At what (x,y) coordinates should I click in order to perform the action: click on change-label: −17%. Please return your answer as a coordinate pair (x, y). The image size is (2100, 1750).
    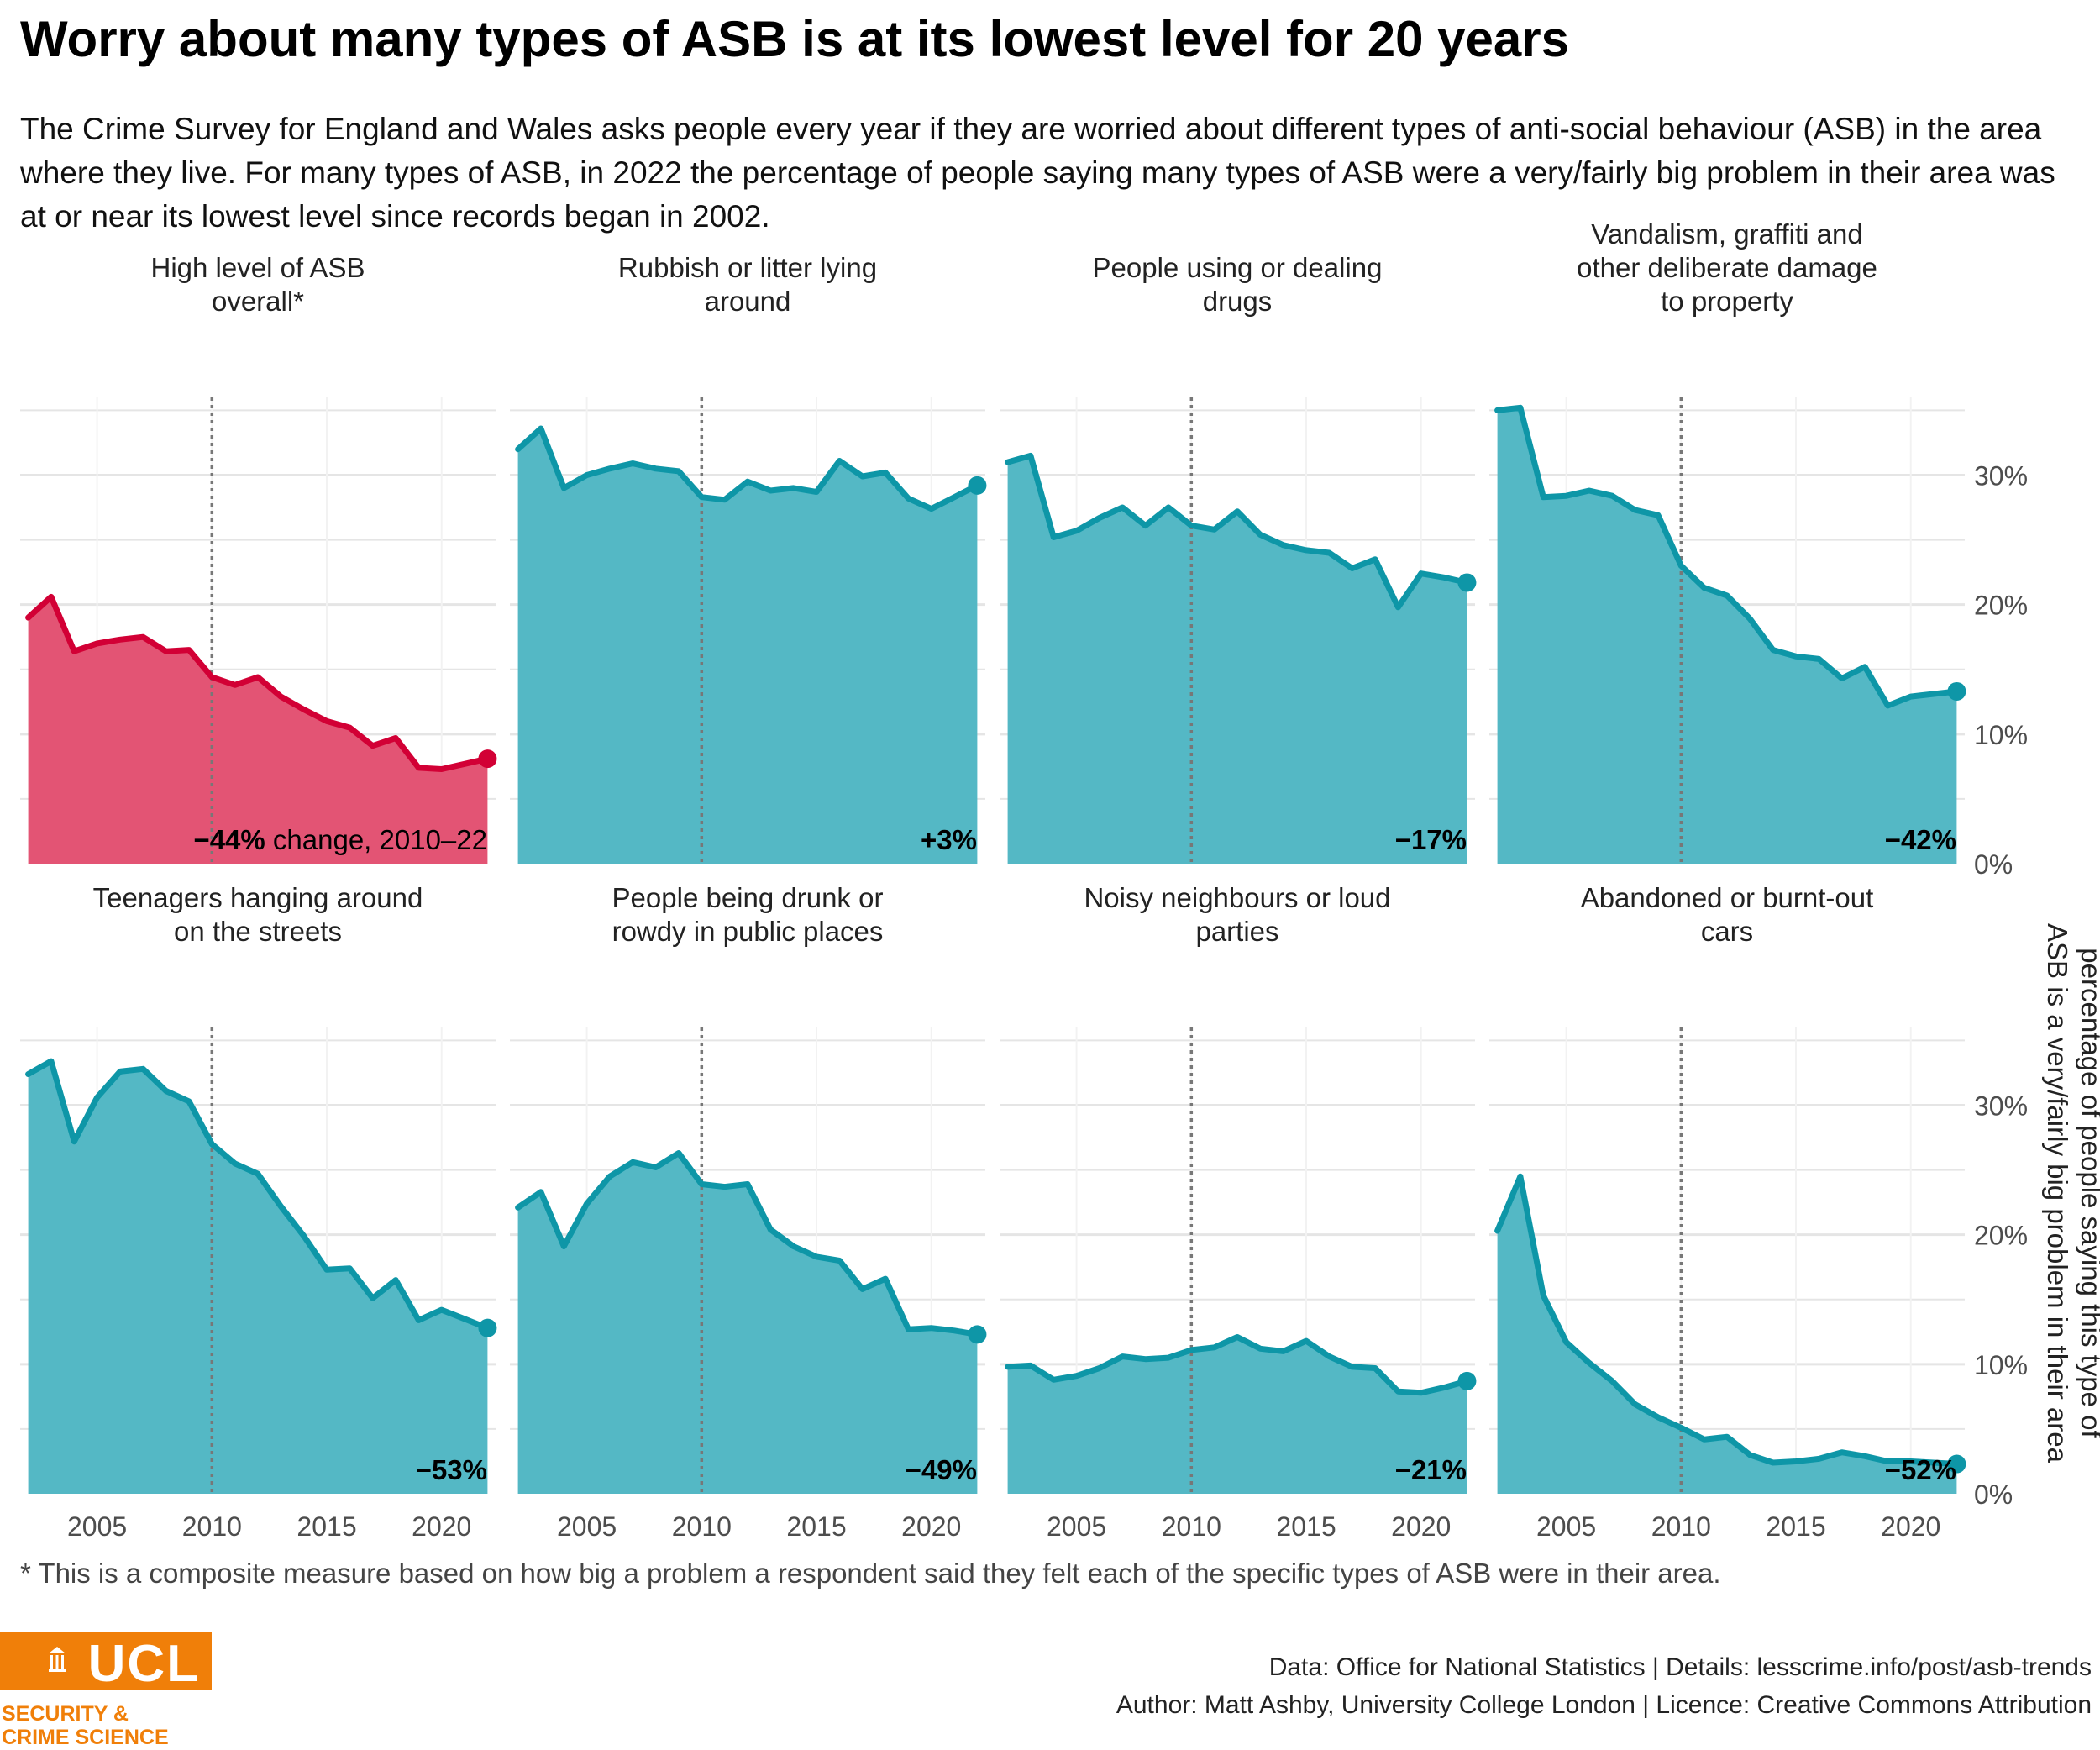
    Looking at the image, I should click on (1431, 840).